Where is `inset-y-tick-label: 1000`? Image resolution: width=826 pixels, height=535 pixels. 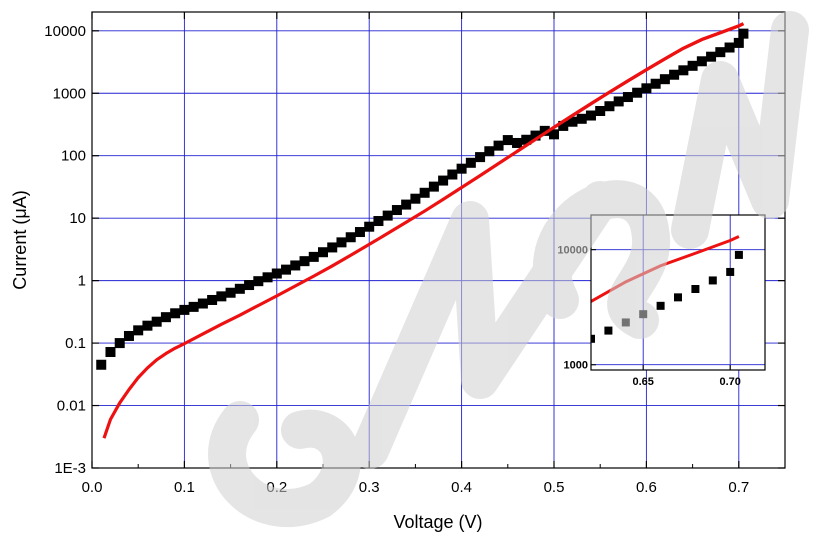
inset-y-tick-label: 1000 is located at coordinates (576, 366).